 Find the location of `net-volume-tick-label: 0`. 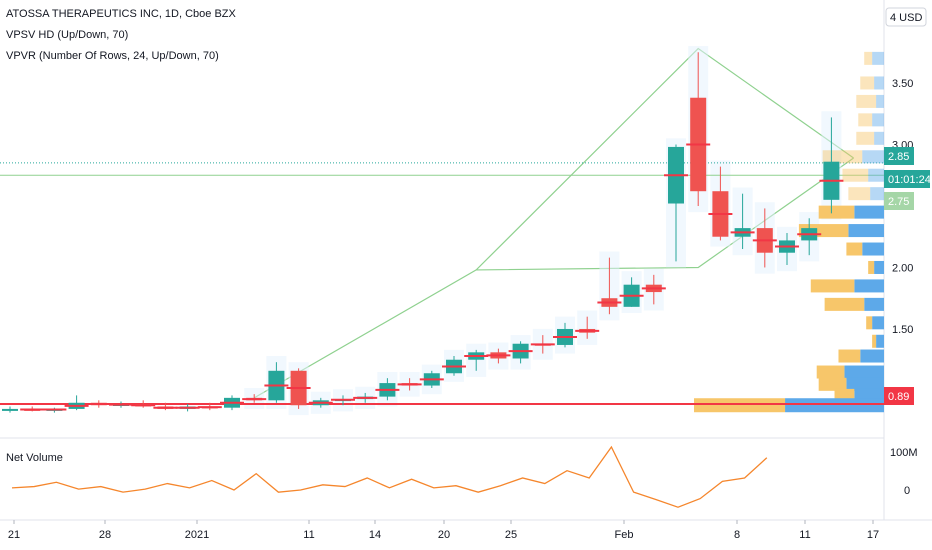

net-volume-tick-label: 0 is located at coordinates (907, 491).